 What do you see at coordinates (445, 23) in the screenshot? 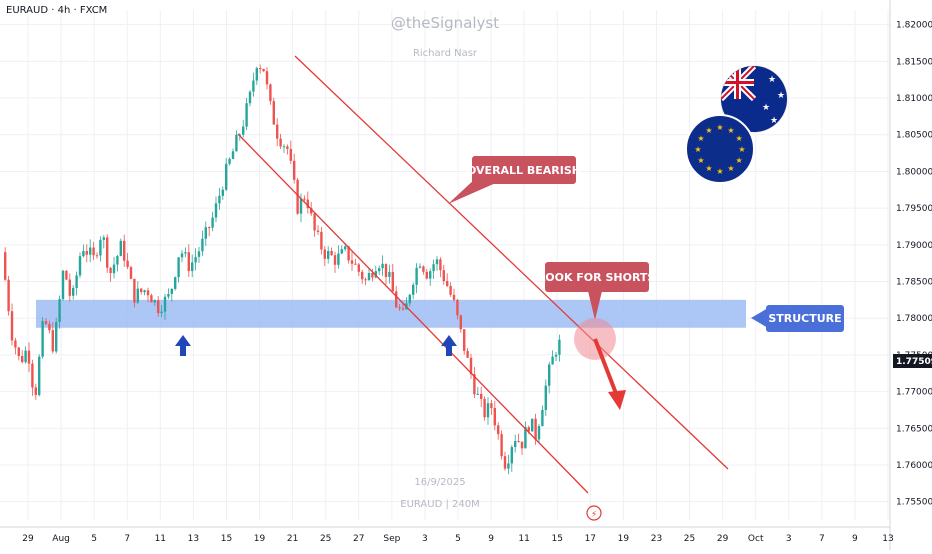
I see `watermark-brand: @theSignalyst` at bounding box center [445, 23].